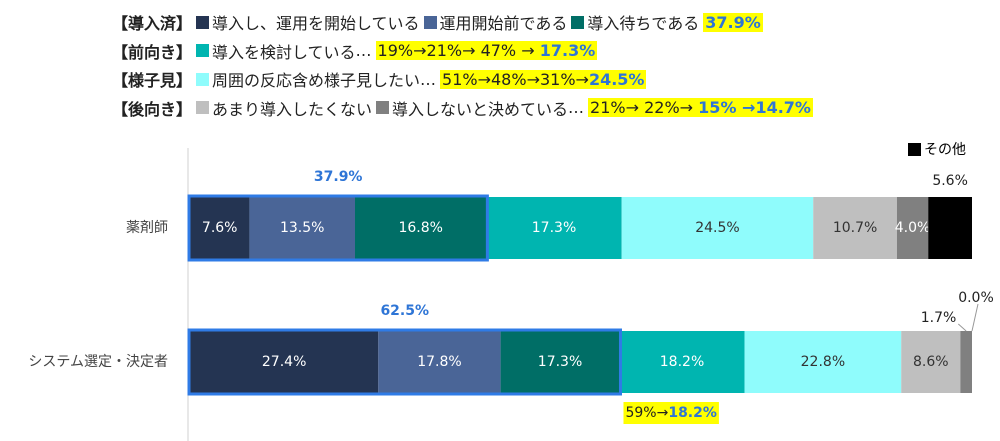  I want to click on data-label: 24.5%, so click(717, 228).